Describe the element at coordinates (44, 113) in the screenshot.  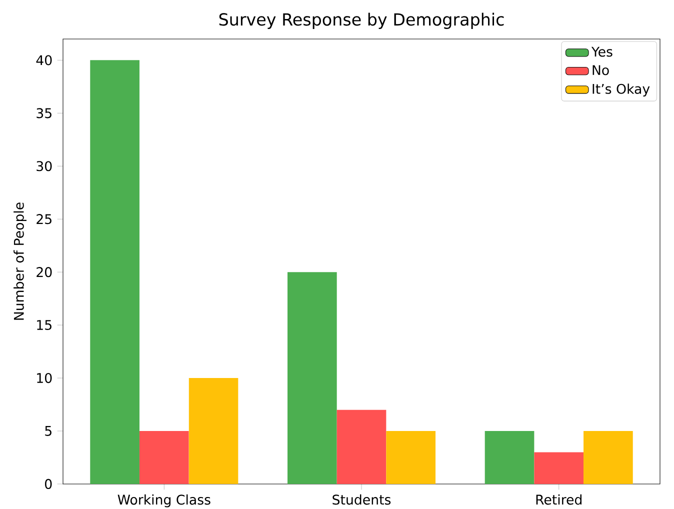
I see `y-tick-label: 35` at that location.